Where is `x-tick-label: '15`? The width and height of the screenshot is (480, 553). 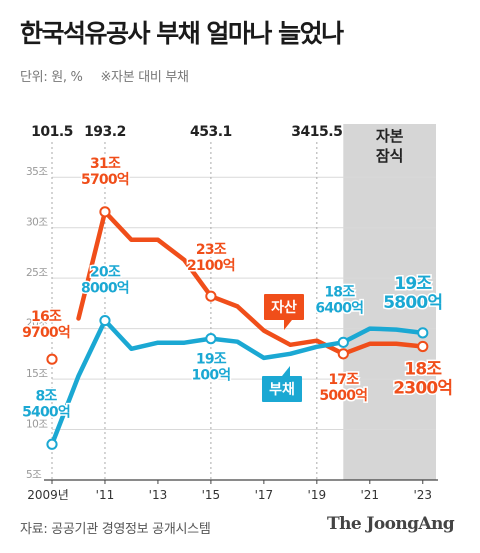 x-tick-label: '15 is located at coordinates (211, 495).